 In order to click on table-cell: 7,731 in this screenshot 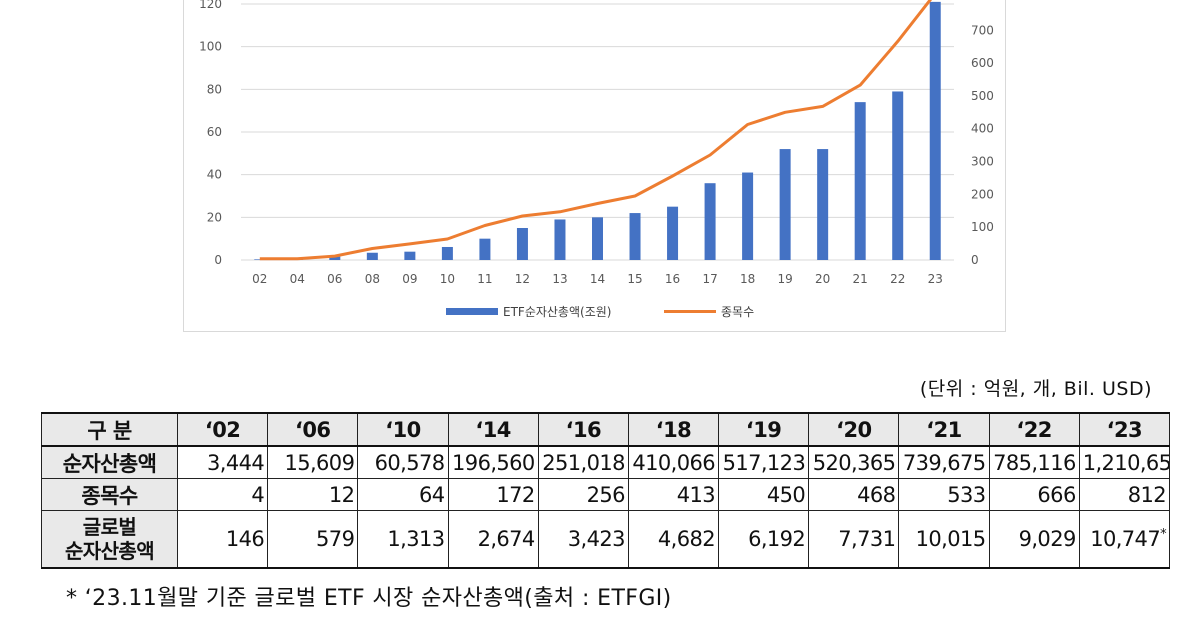, I will do `click(854, 539)`.